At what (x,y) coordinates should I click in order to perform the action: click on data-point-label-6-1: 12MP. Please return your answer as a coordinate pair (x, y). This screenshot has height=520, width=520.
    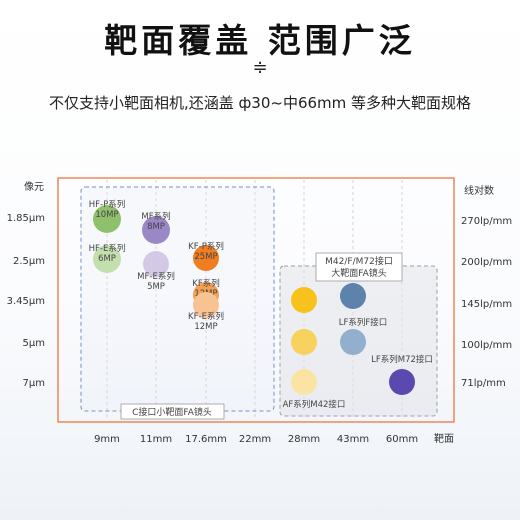
    Looking at the image, I should click on (205, 327).